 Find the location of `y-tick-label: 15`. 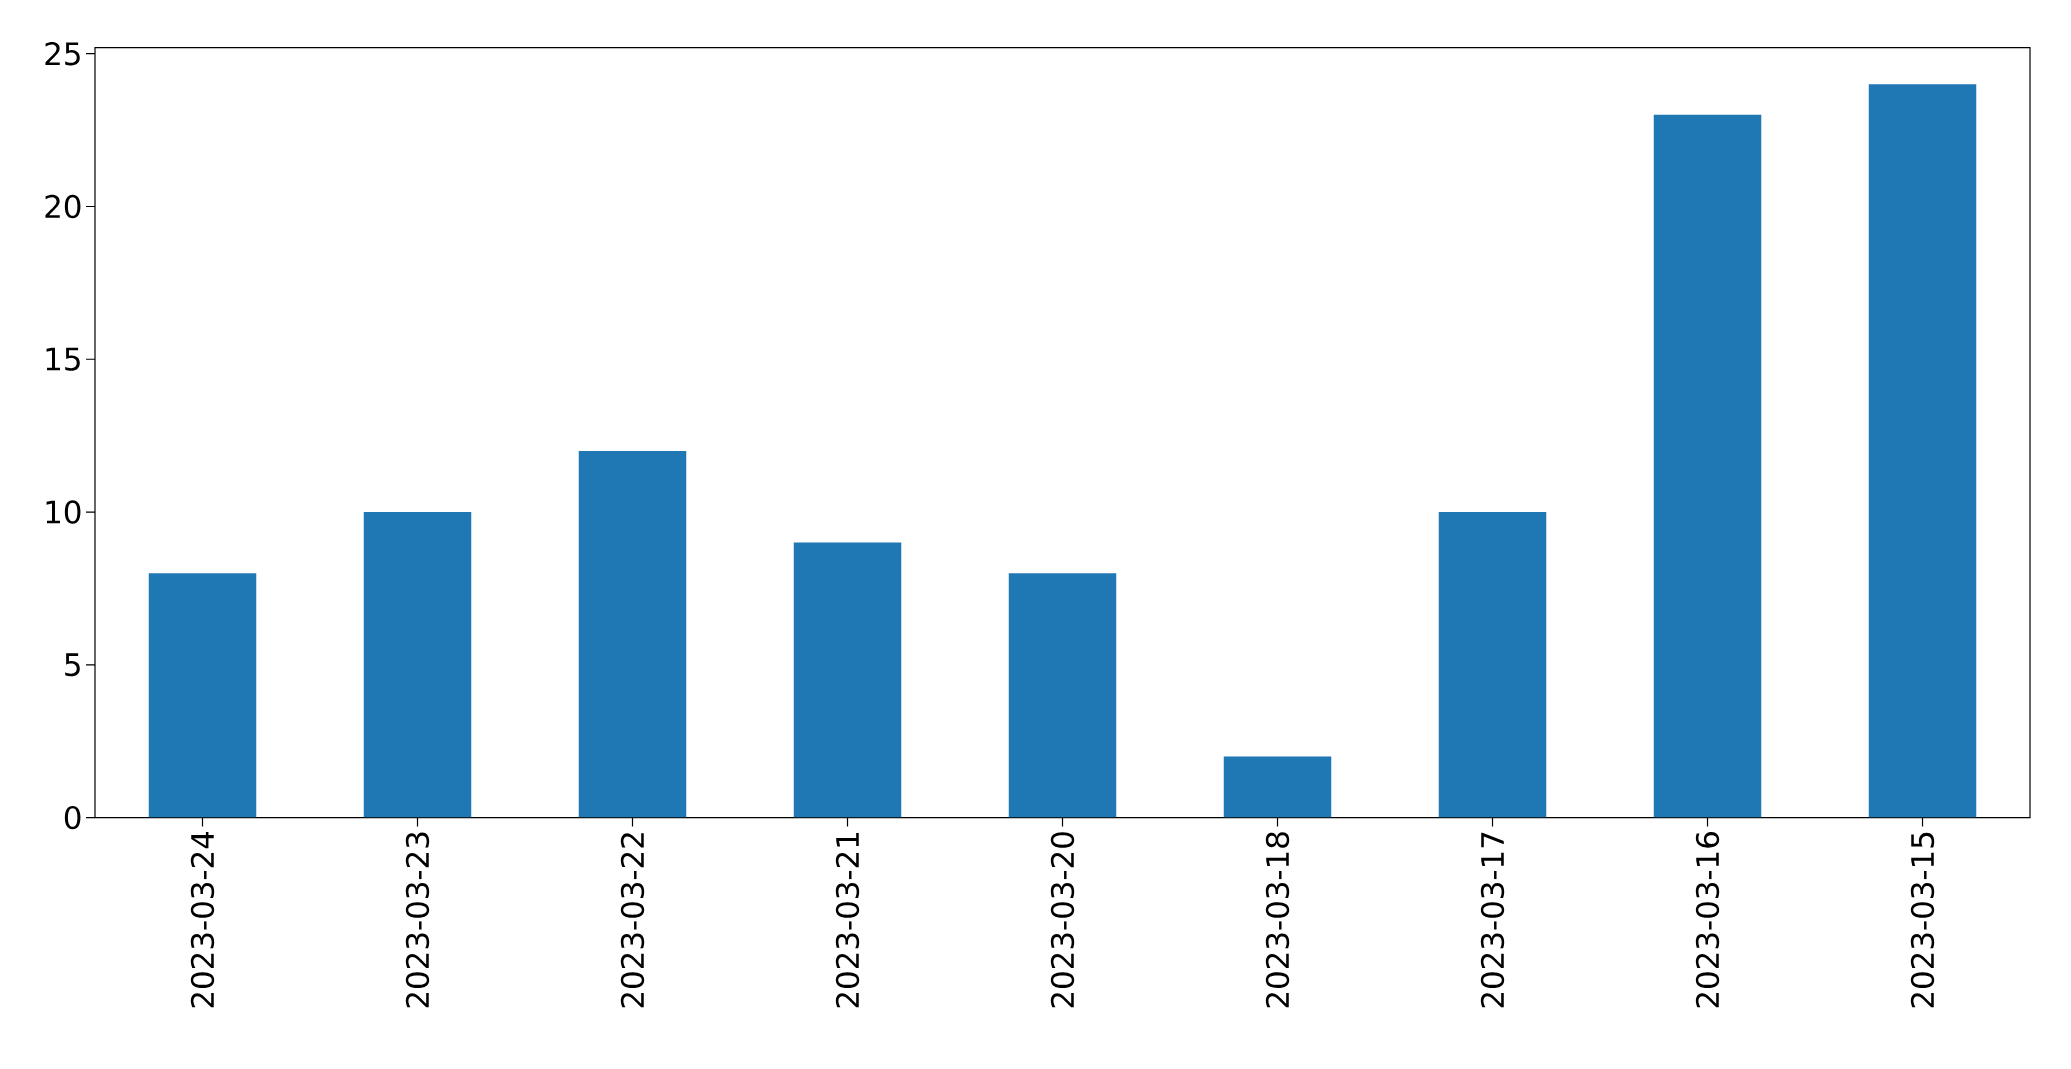

y-tick-label: 15 is located at coordinates (63, 359).